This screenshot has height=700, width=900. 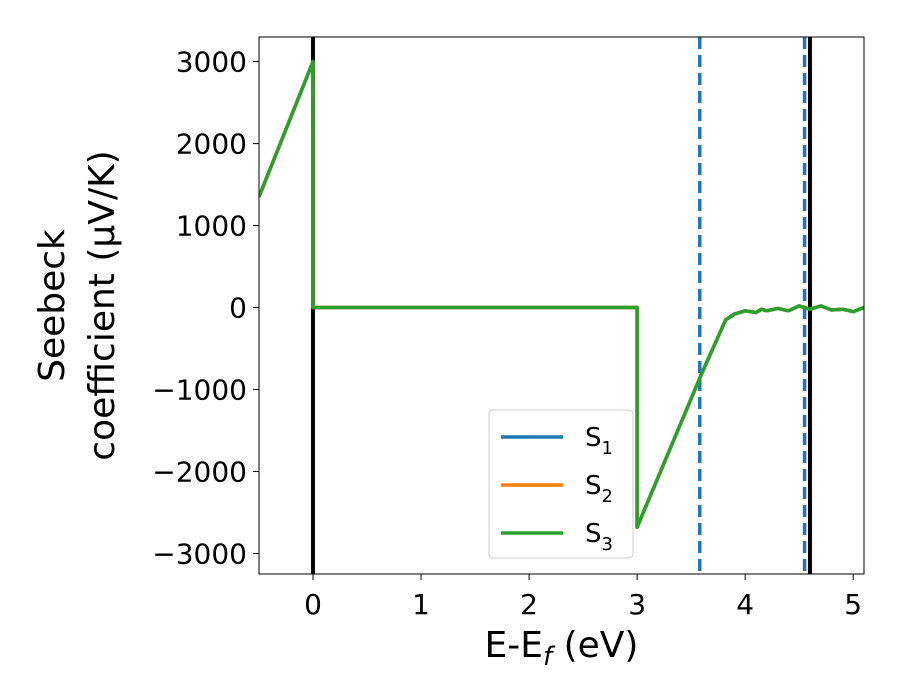 I want to click on y-axis-label-line2: coefficient (μV/K), so click(x=102, y=305).